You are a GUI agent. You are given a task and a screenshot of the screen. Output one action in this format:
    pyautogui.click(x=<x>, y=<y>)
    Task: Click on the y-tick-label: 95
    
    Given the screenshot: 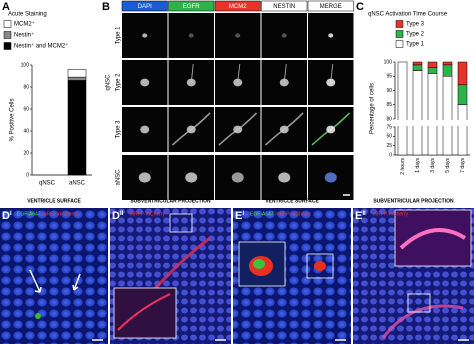 What is the action you would take?
    pyautogui.click(x=389, y=77)
    